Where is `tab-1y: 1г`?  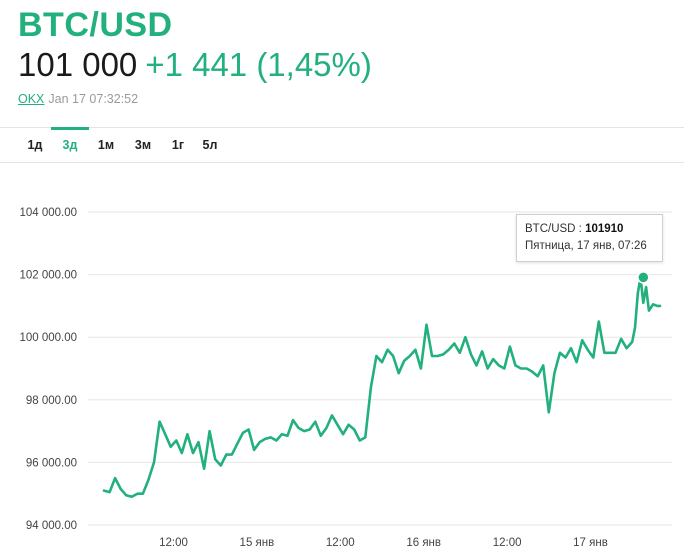
tab-1y: 1г is located at coordinates (178, 145).